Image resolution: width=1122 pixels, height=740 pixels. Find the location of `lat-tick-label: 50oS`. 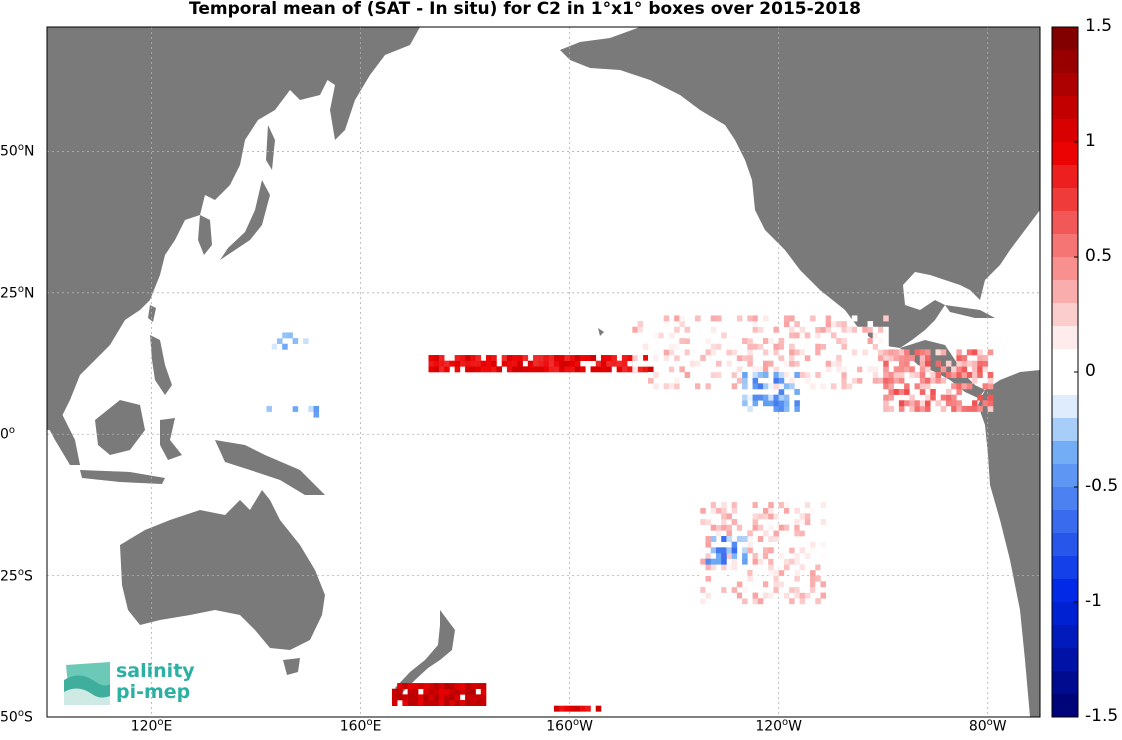

lat-tick-label: 50oS is located at coordinates (16, 717).